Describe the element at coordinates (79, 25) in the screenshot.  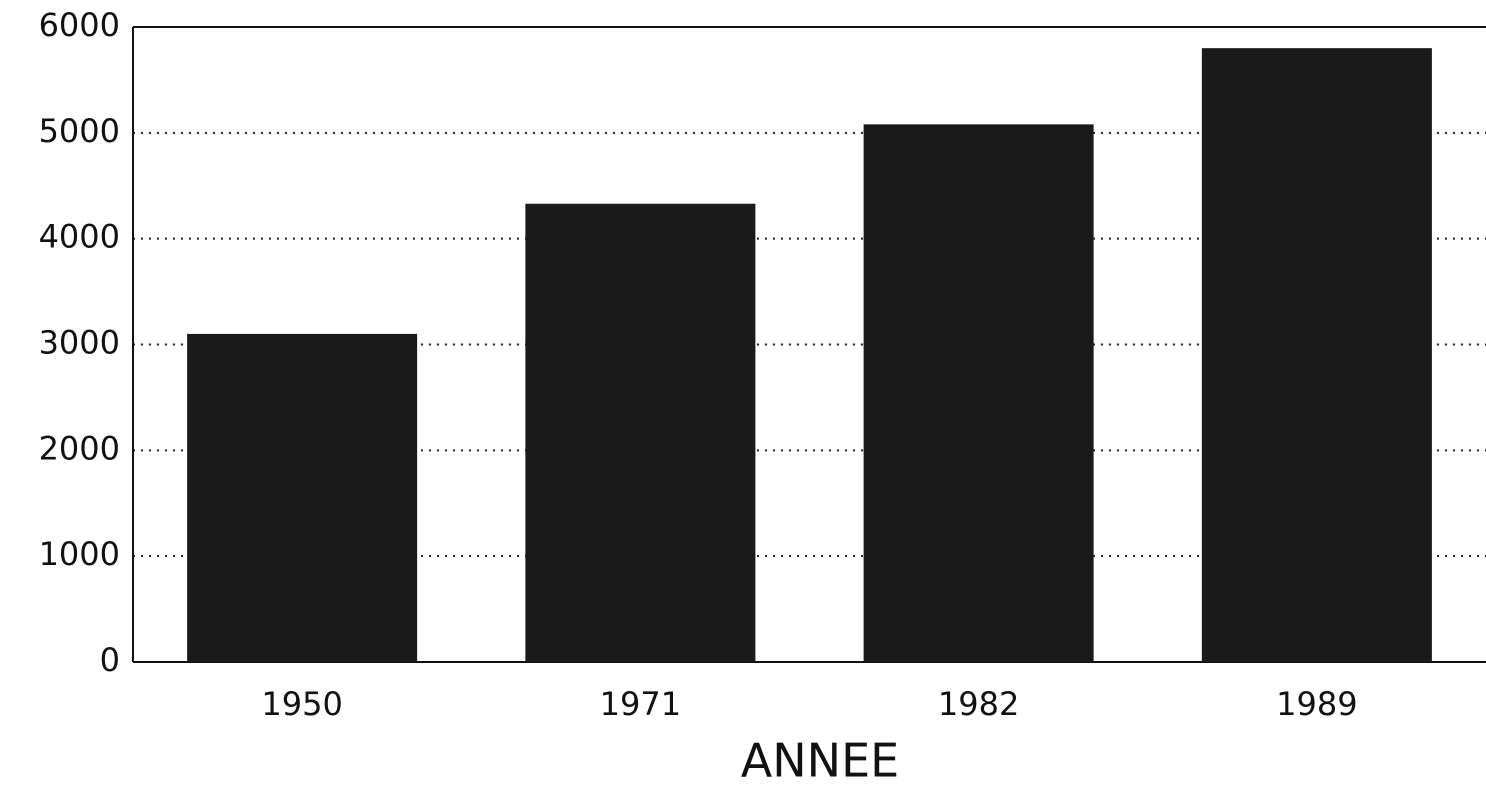
I see `y-tick-label: 6000` at that location.